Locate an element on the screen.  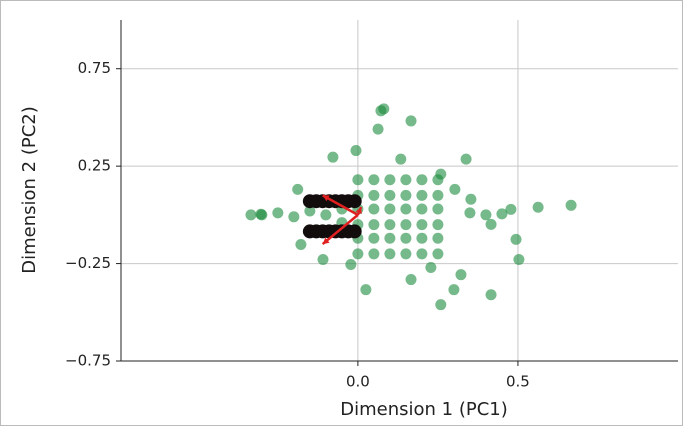
y-axis-label: Dimension 2 (PC2) is located at coordinates (29, 190).